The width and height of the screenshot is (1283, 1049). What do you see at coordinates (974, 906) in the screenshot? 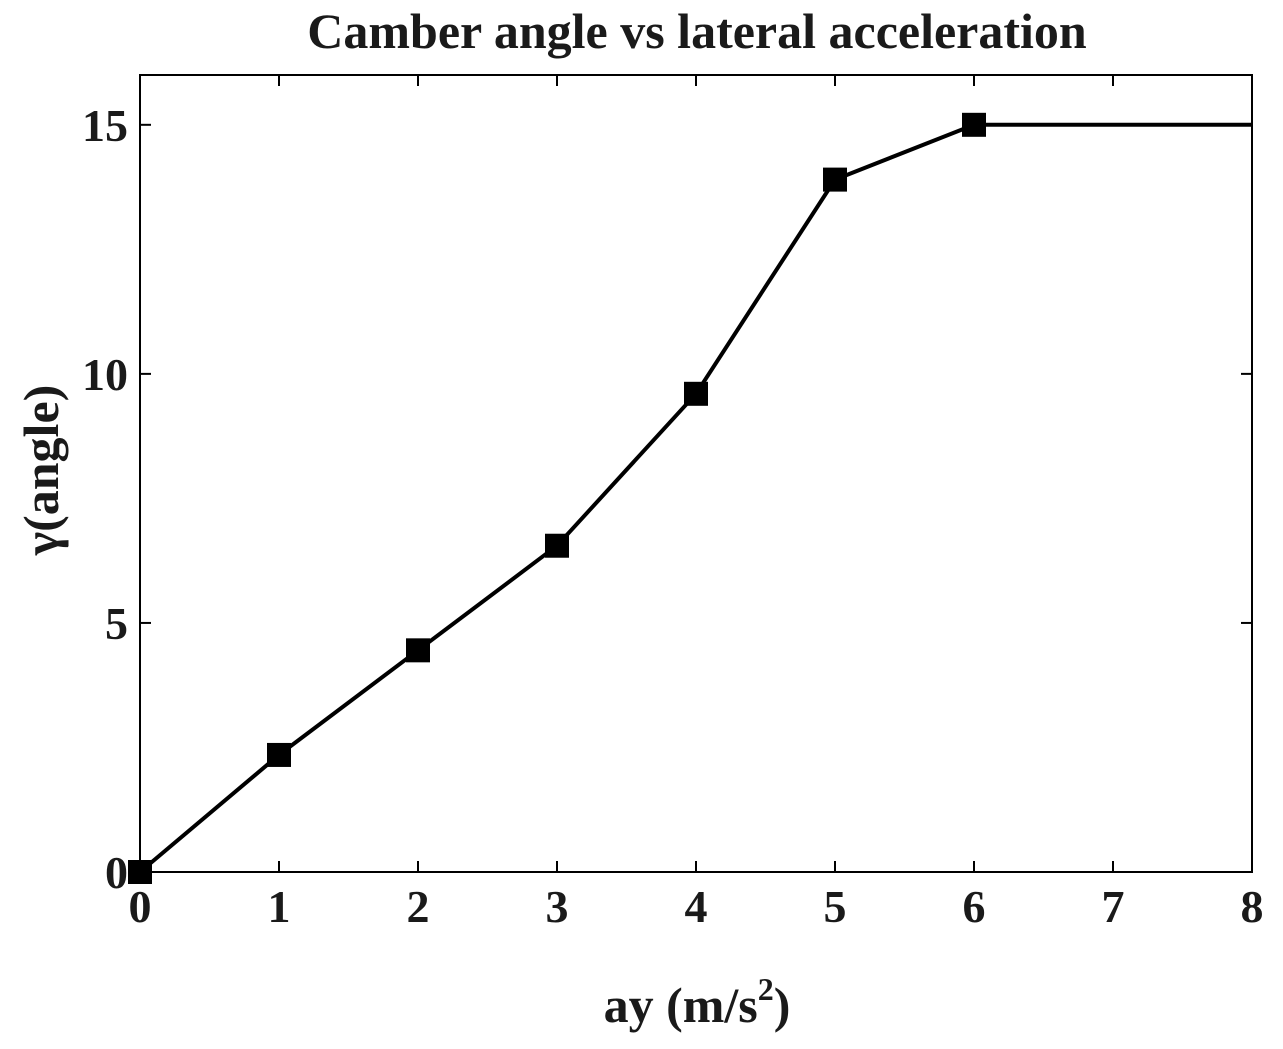
I see `x-tick-label: 6` at bounding box center [974, 906].